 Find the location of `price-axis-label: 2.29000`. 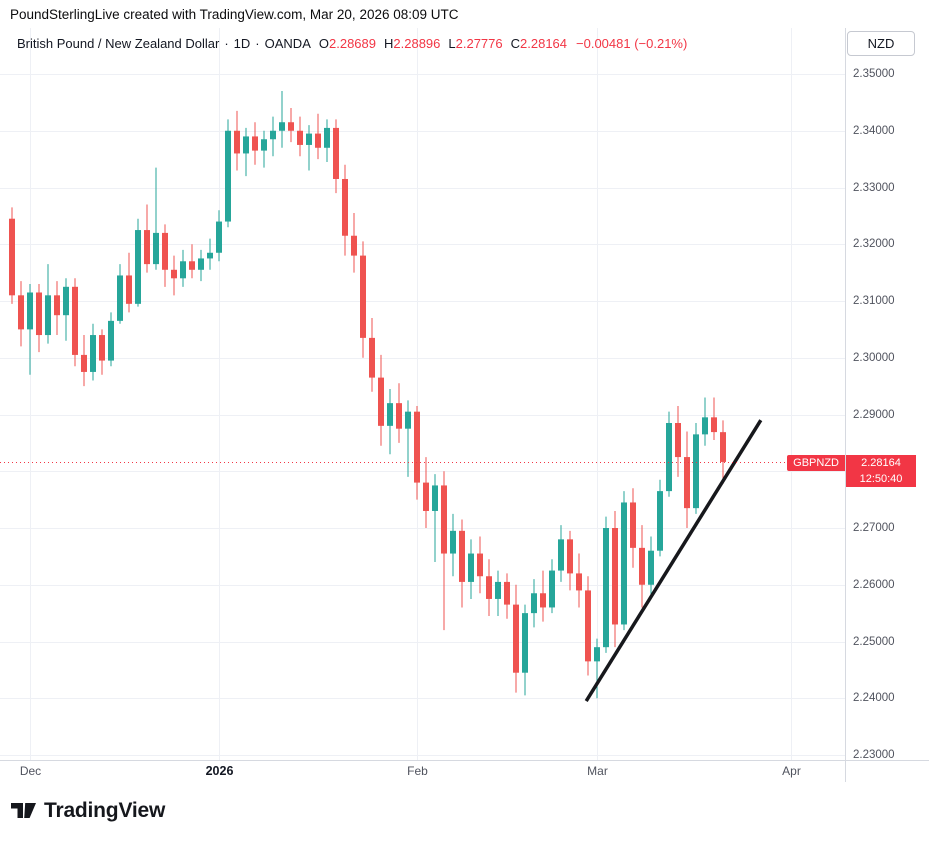

price-axis-label: 2.29000 is located at coordinates (874, 414).